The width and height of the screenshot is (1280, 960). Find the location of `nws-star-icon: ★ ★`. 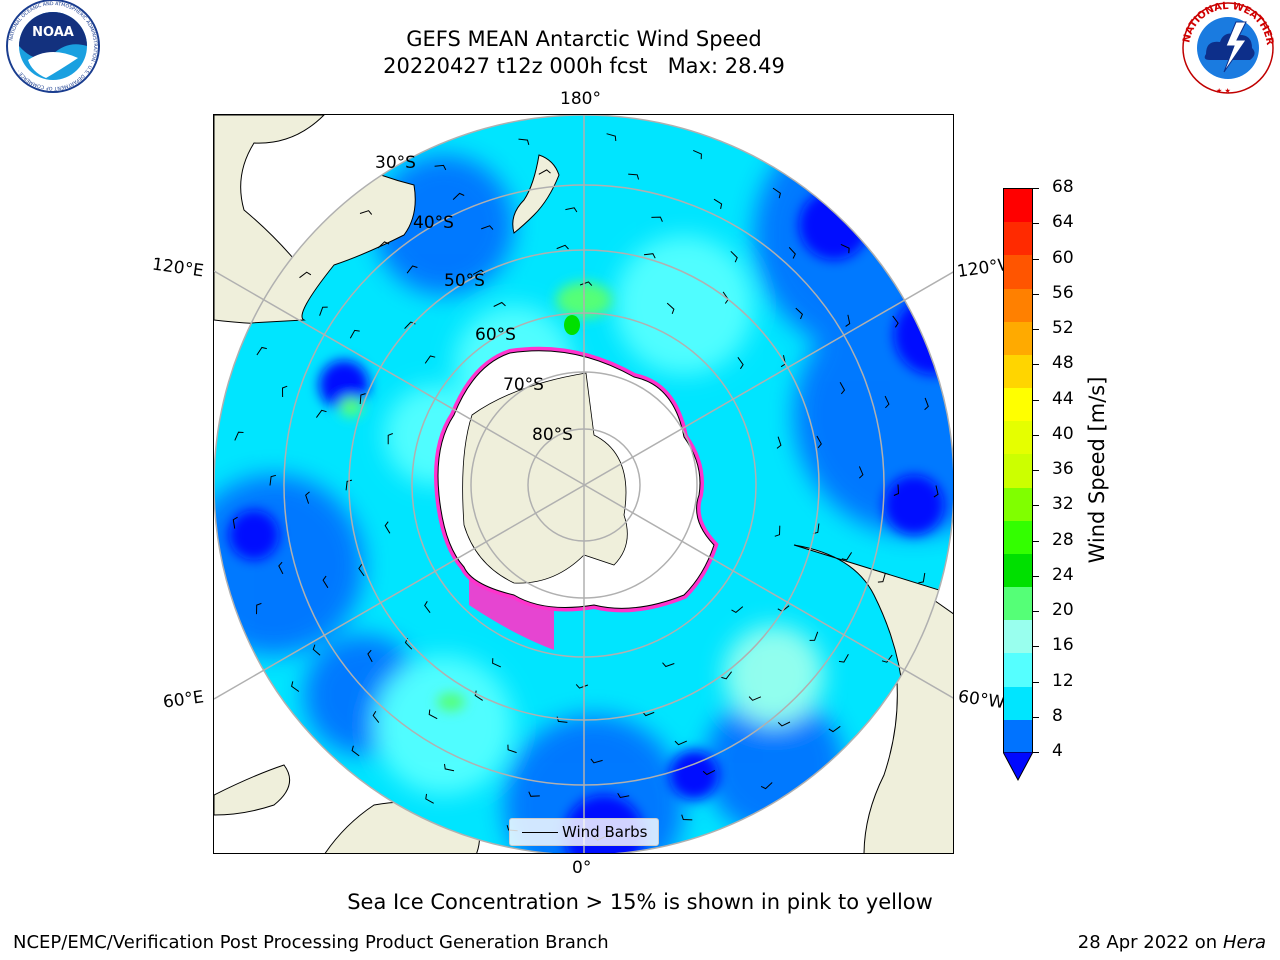

nws-star-icon: ★ ★ is located at coordinates (1223, 91).